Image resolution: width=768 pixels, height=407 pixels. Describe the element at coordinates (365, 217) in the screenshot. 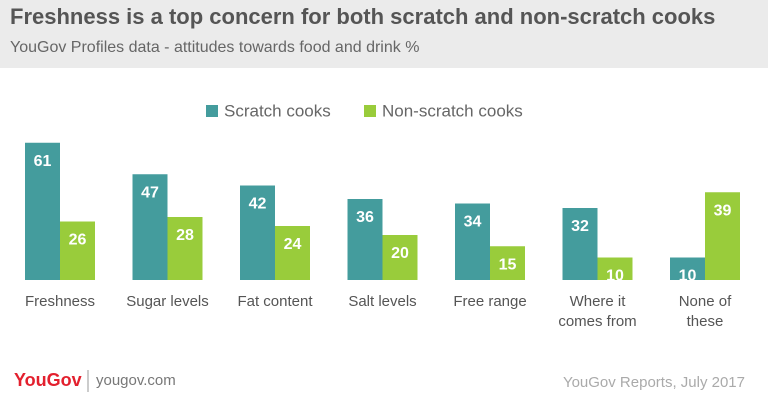

I see `value-label: 36` at that location.